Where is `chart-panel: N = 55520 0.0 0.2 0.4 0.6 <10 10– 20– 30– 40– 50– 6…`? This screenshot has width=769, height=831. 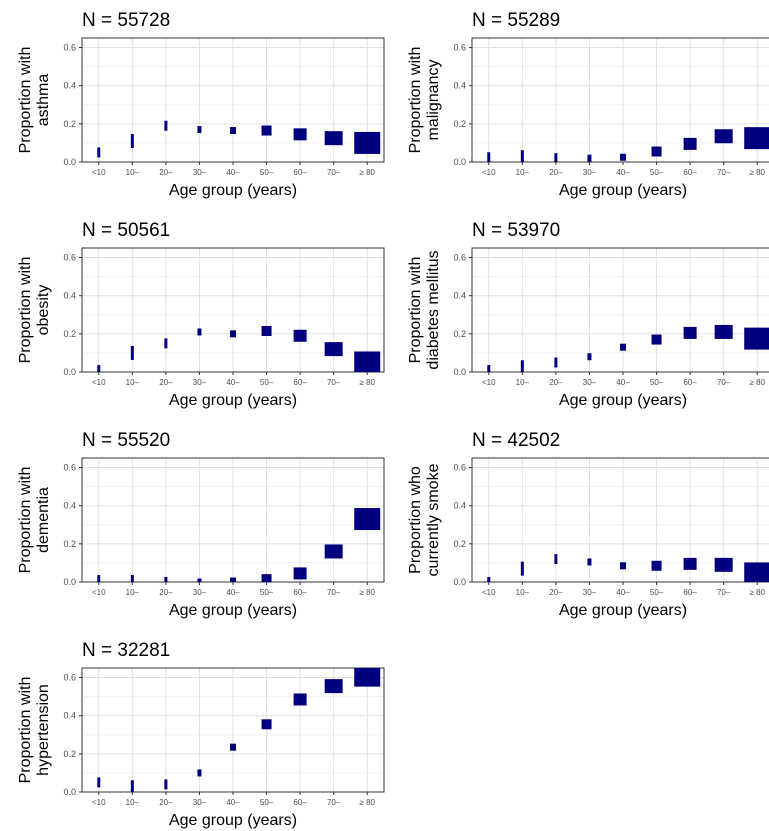
chart-panel: N = 55520 0.0 0.2 0.4 0.6 <10 10– 20– 30– 40– 50– 6… is located at coordinates (201, 524).